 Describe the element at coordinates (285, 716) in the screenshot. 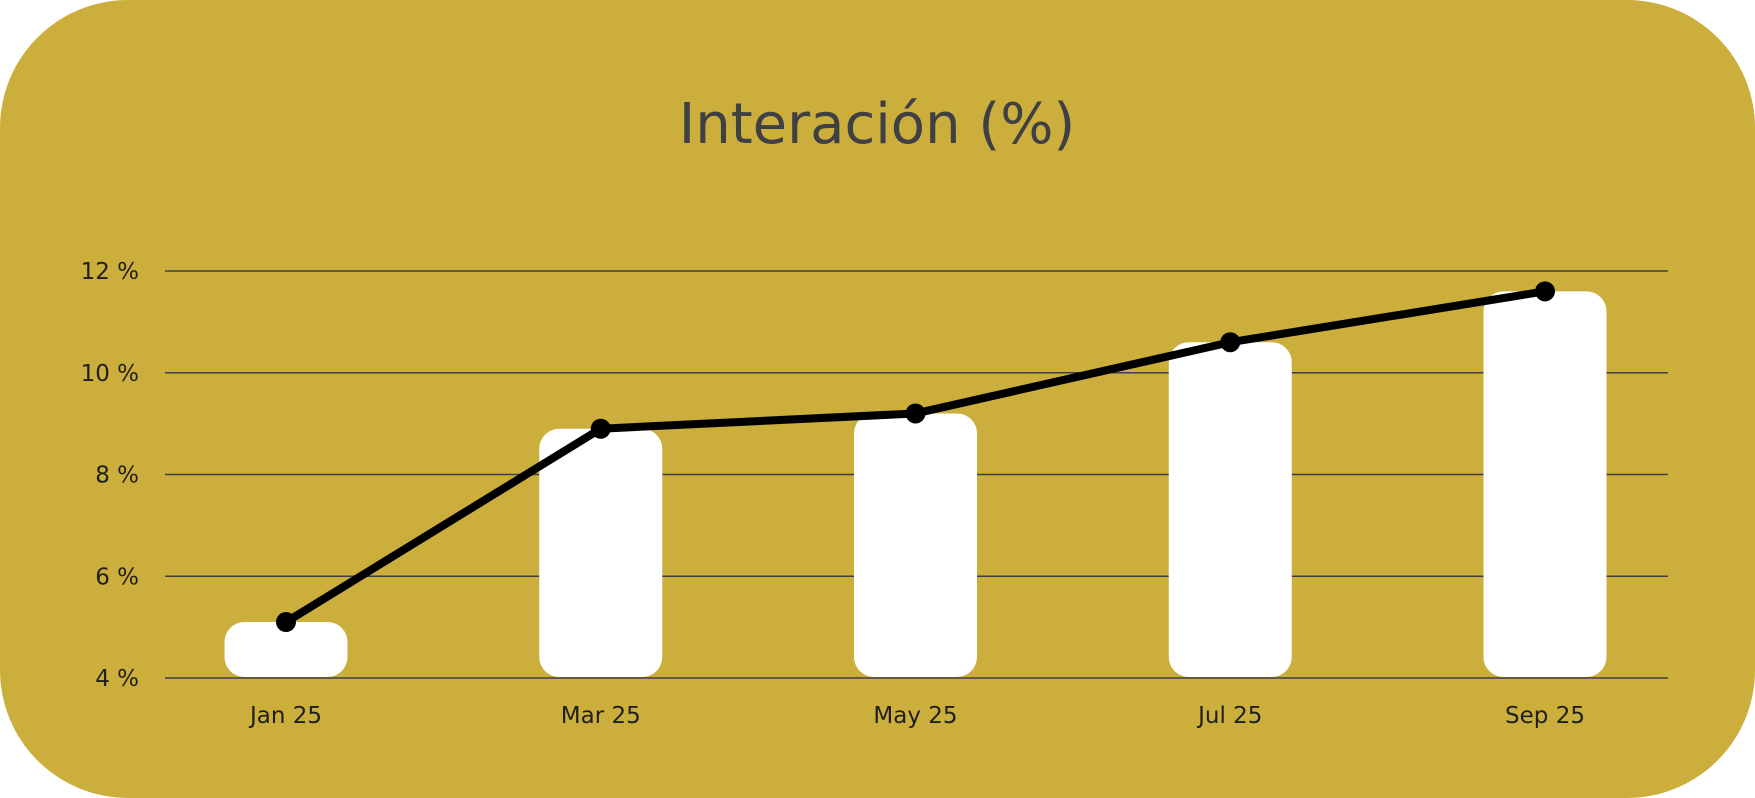

I see `x-tick-label: Jan 25` at that location.